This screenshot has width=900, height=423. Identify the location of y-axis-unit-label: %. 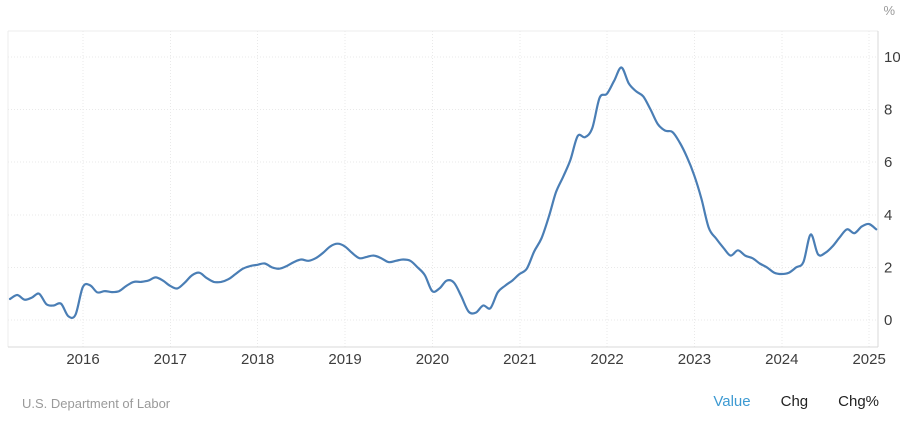
(889, 10).